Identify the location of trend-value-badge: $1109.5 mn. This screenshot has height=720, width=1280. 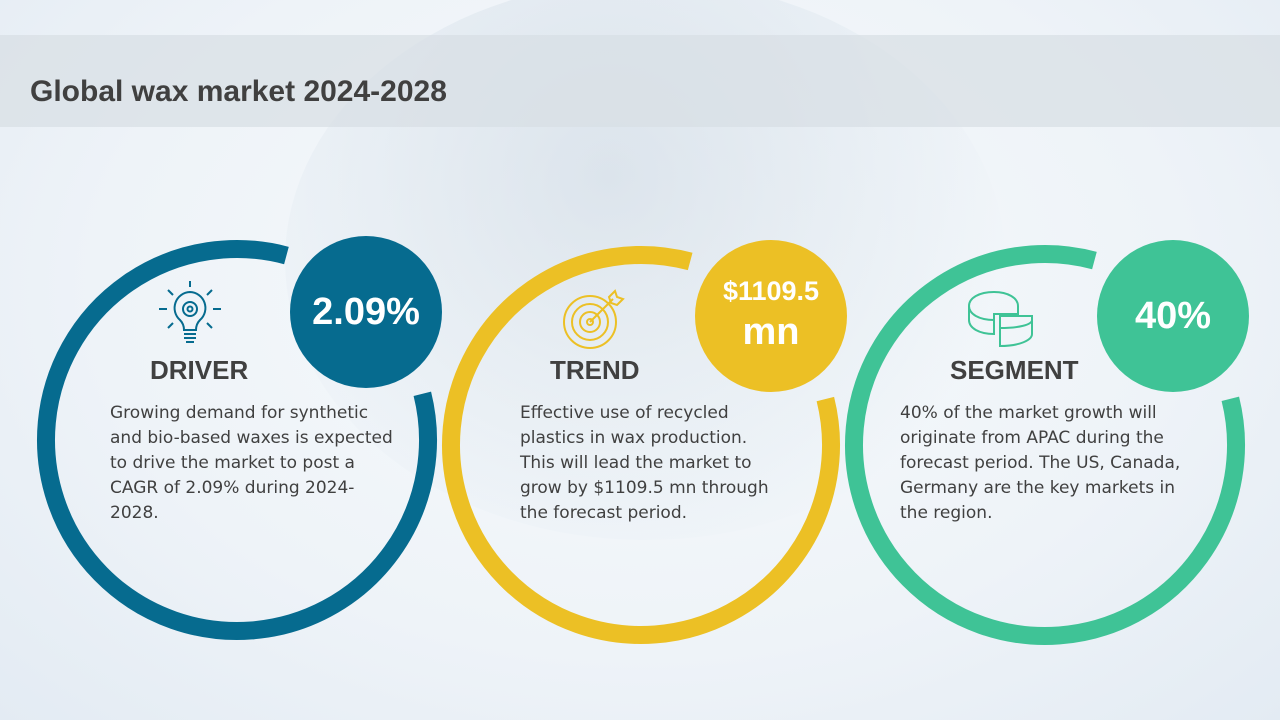
(771, 316).